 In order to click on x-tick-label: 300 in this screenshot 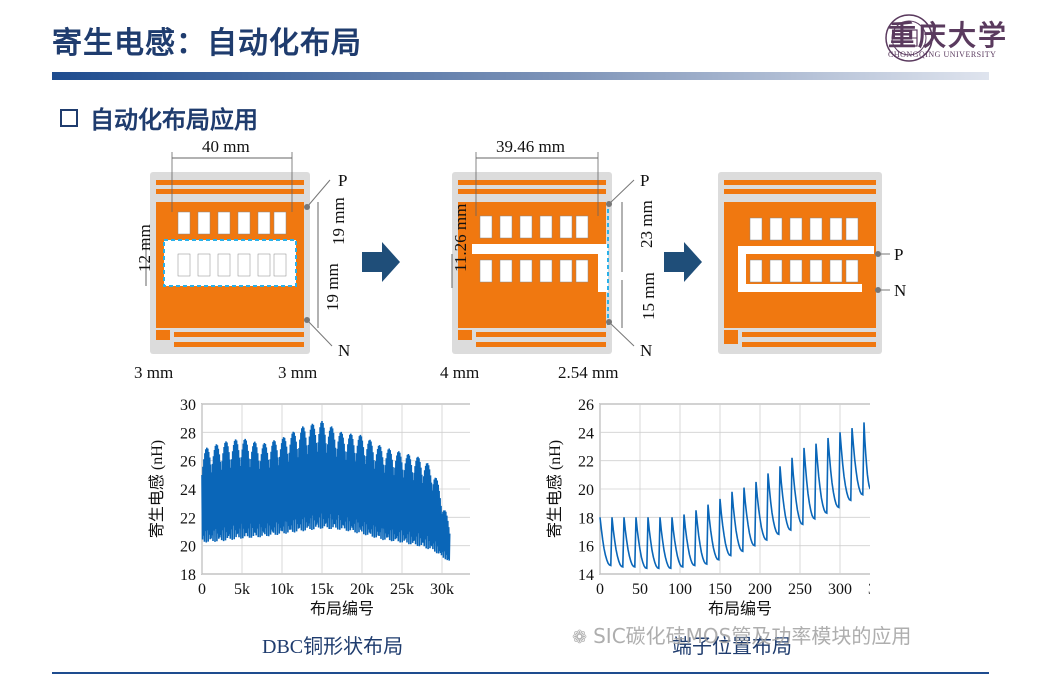, I will do `click(840, 589)`.